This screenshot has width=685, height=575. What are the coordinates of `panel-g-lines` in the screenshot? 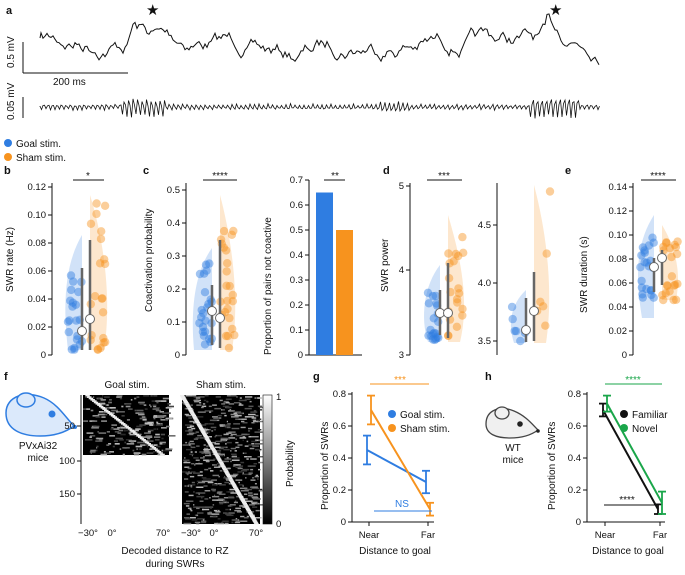 It's located at (398, 455).